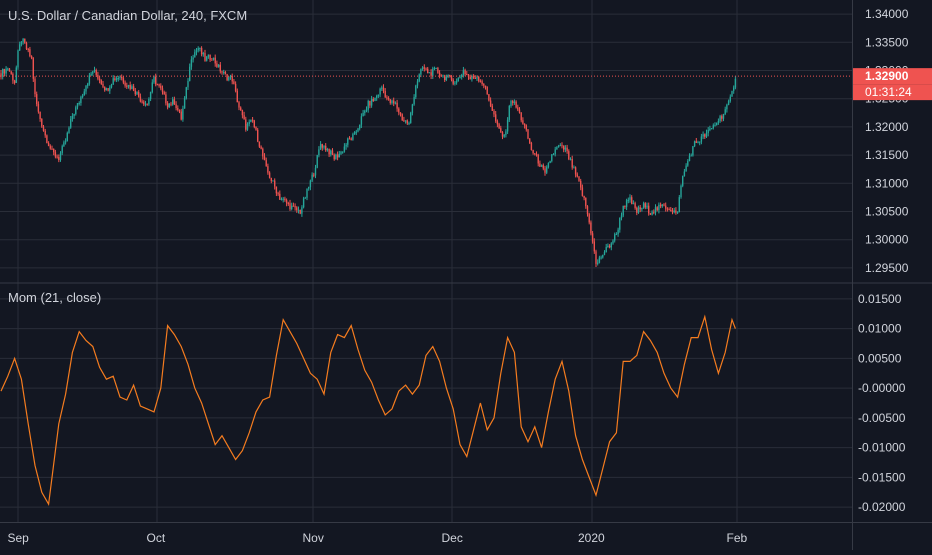  Describe the element at coordinates (887, 127) in the screenshot. I see `price-y-tick-label: 1.32000` at that location.